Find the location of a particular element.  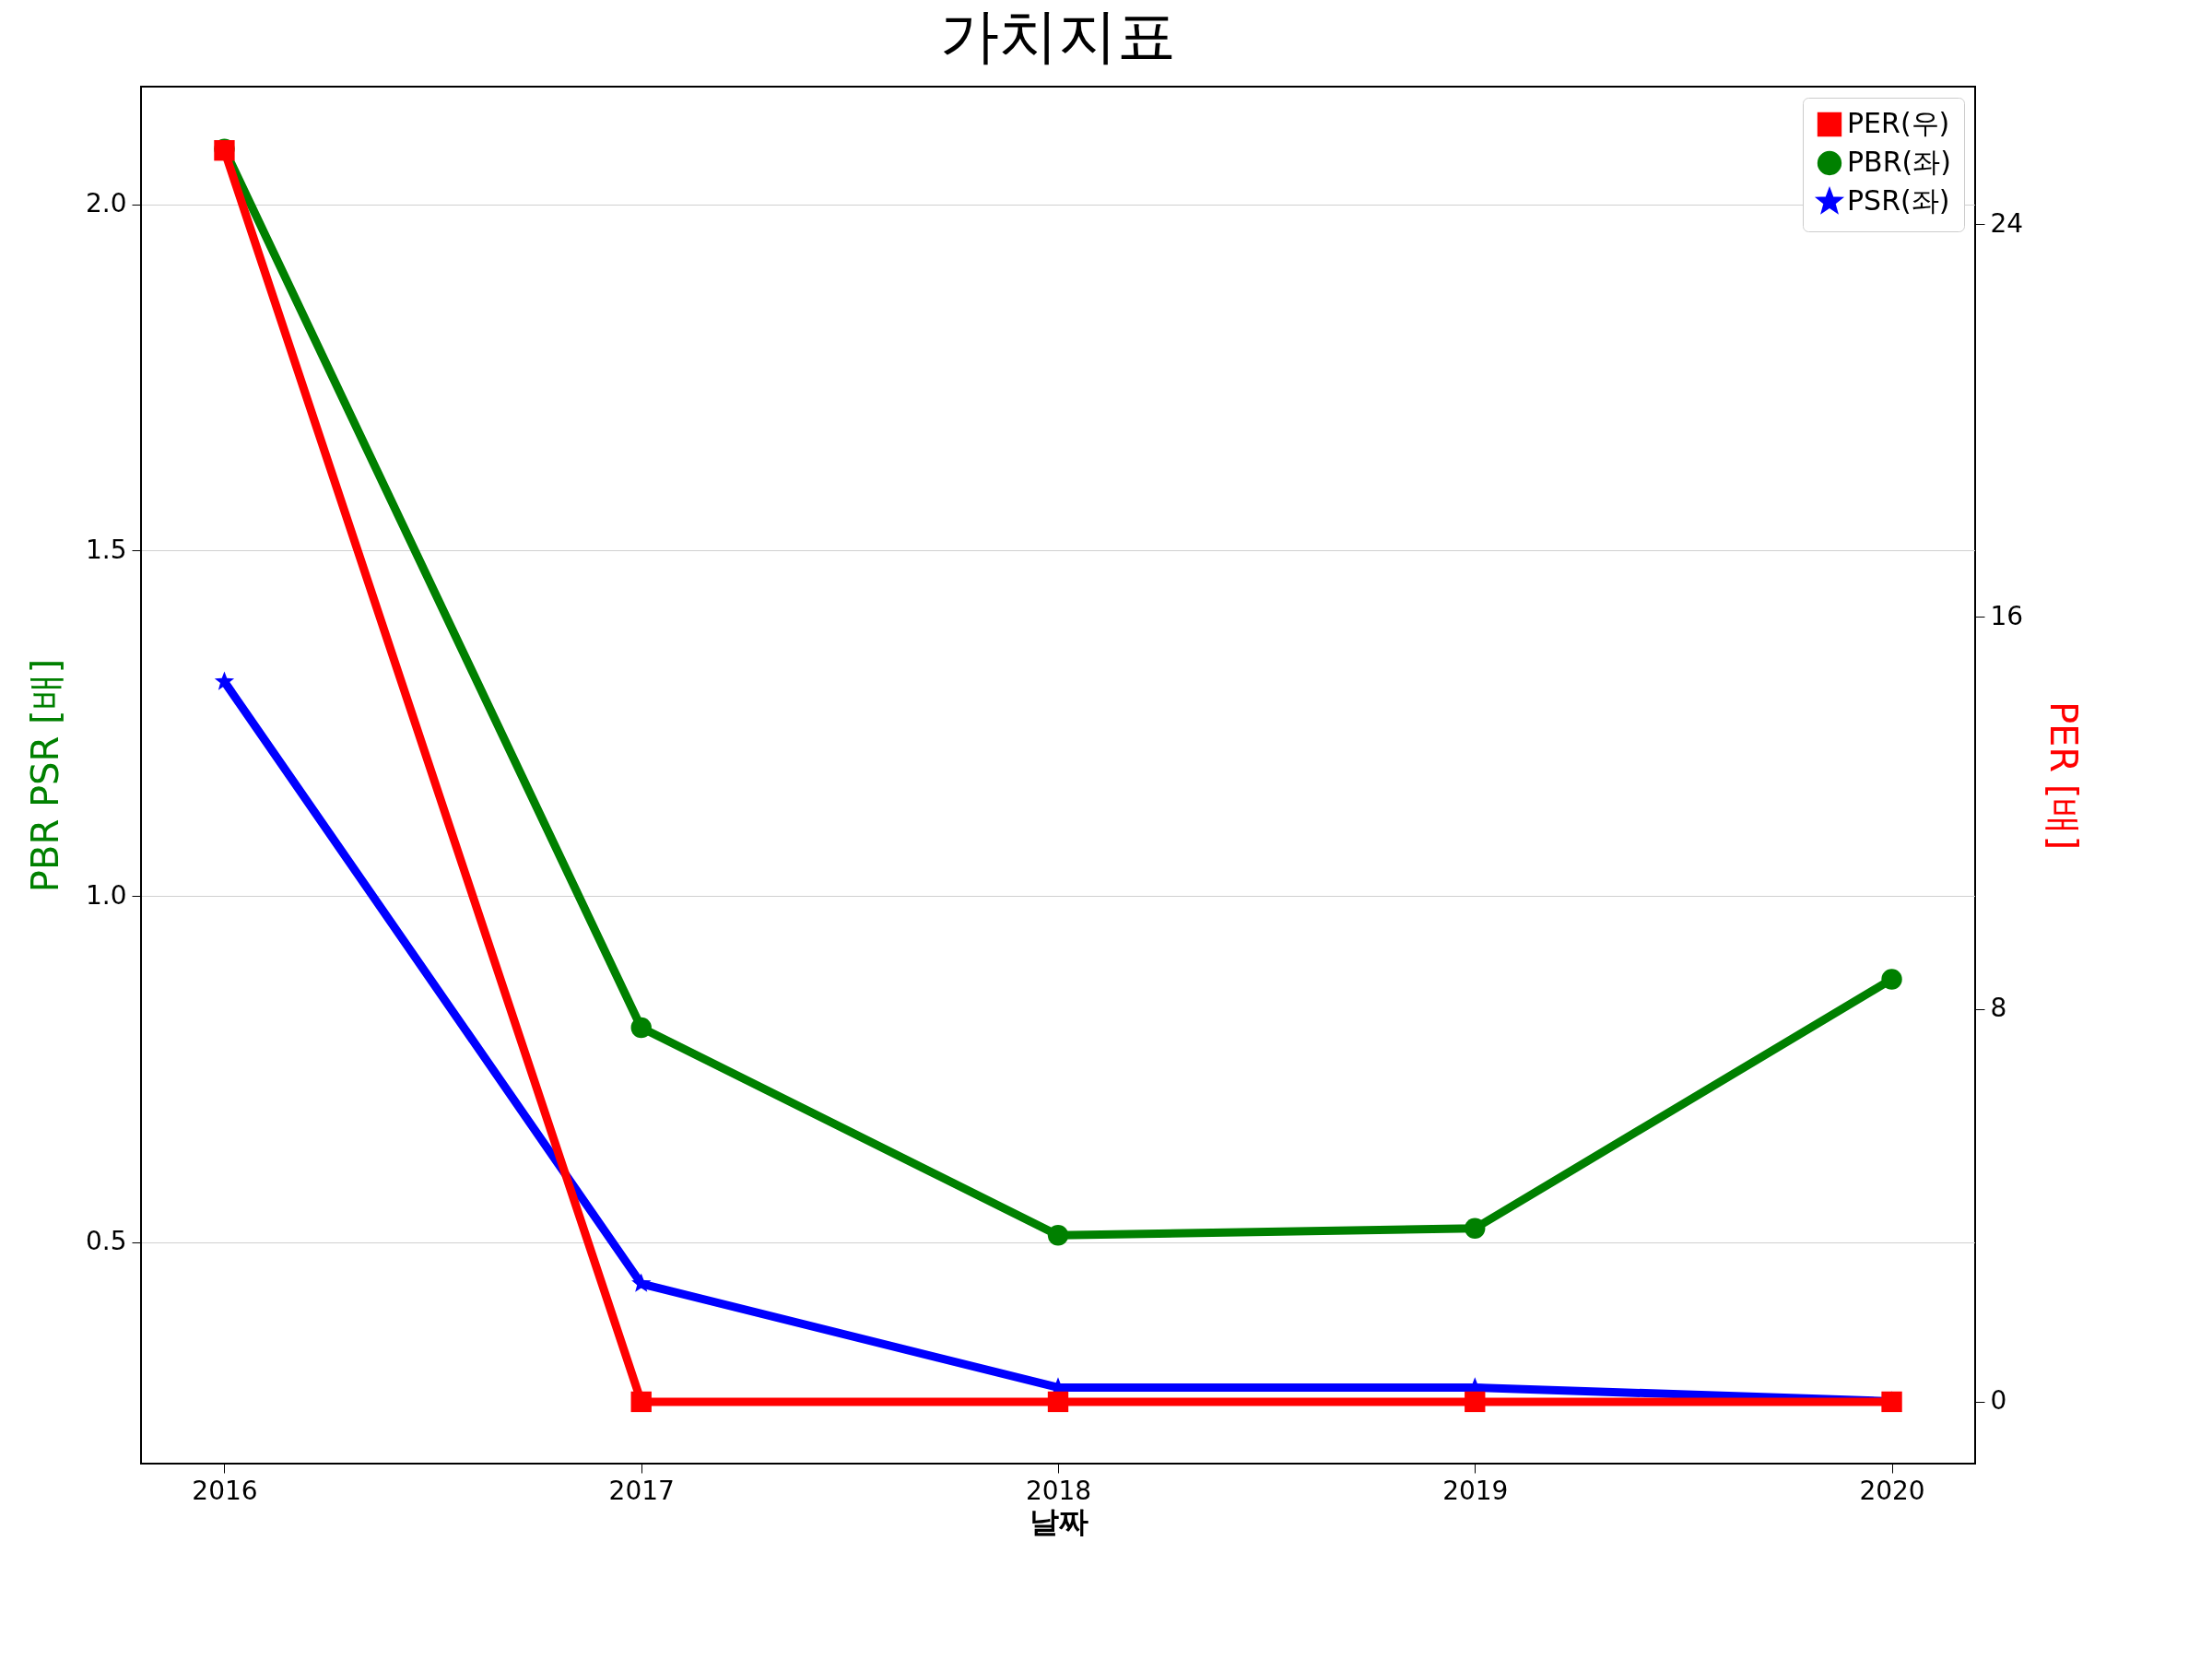

y2-tick-label: 16 is located at coordinates (2007, 615).